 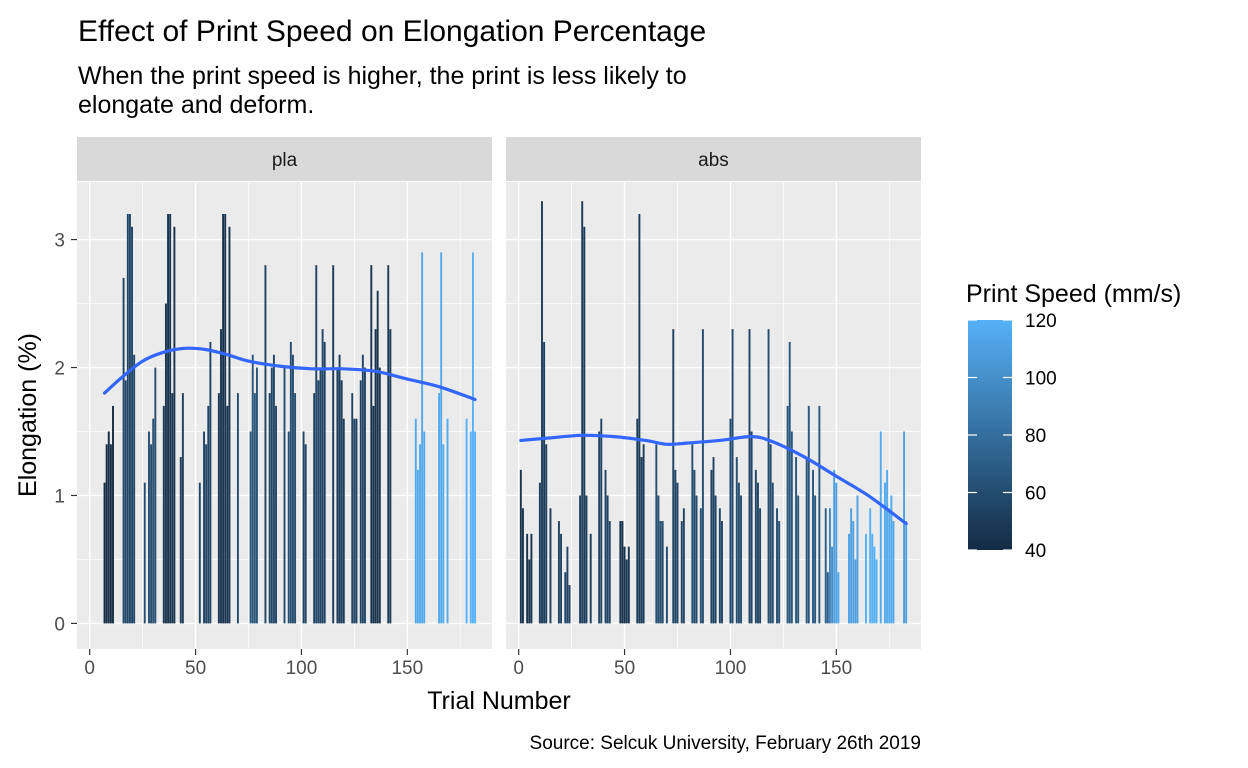 What do you see at coordinates (28, 415) in the screenshot?
I see `y-axis-title: Elongation (%)` at bounding box center [28, 415].